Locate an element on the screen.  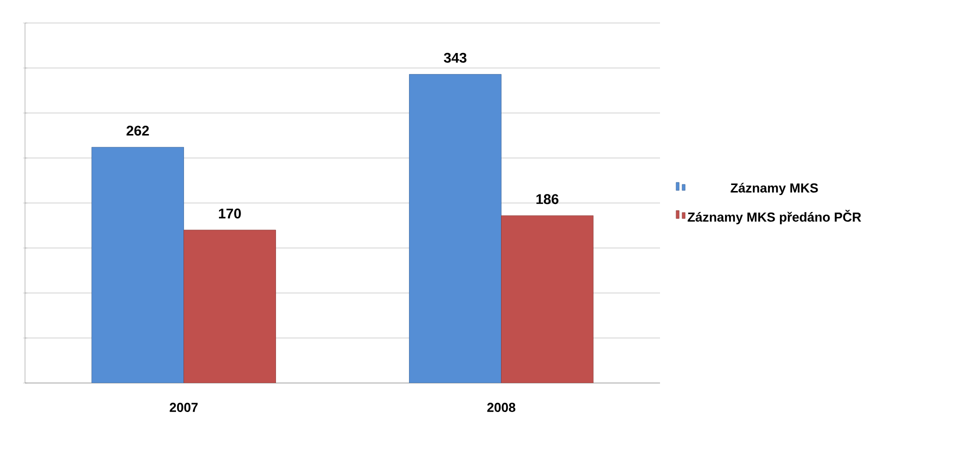
text: Záznamy MKS is located at coordinates (774, 189).